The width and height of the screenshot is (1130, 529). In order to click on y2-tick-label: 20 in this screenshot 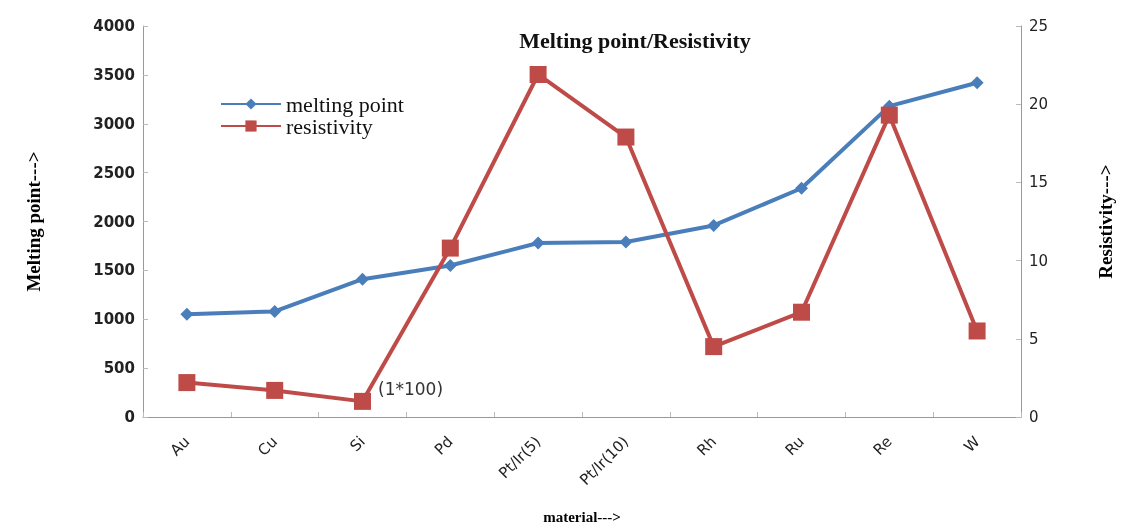, I will do `click(1039, 104)`.